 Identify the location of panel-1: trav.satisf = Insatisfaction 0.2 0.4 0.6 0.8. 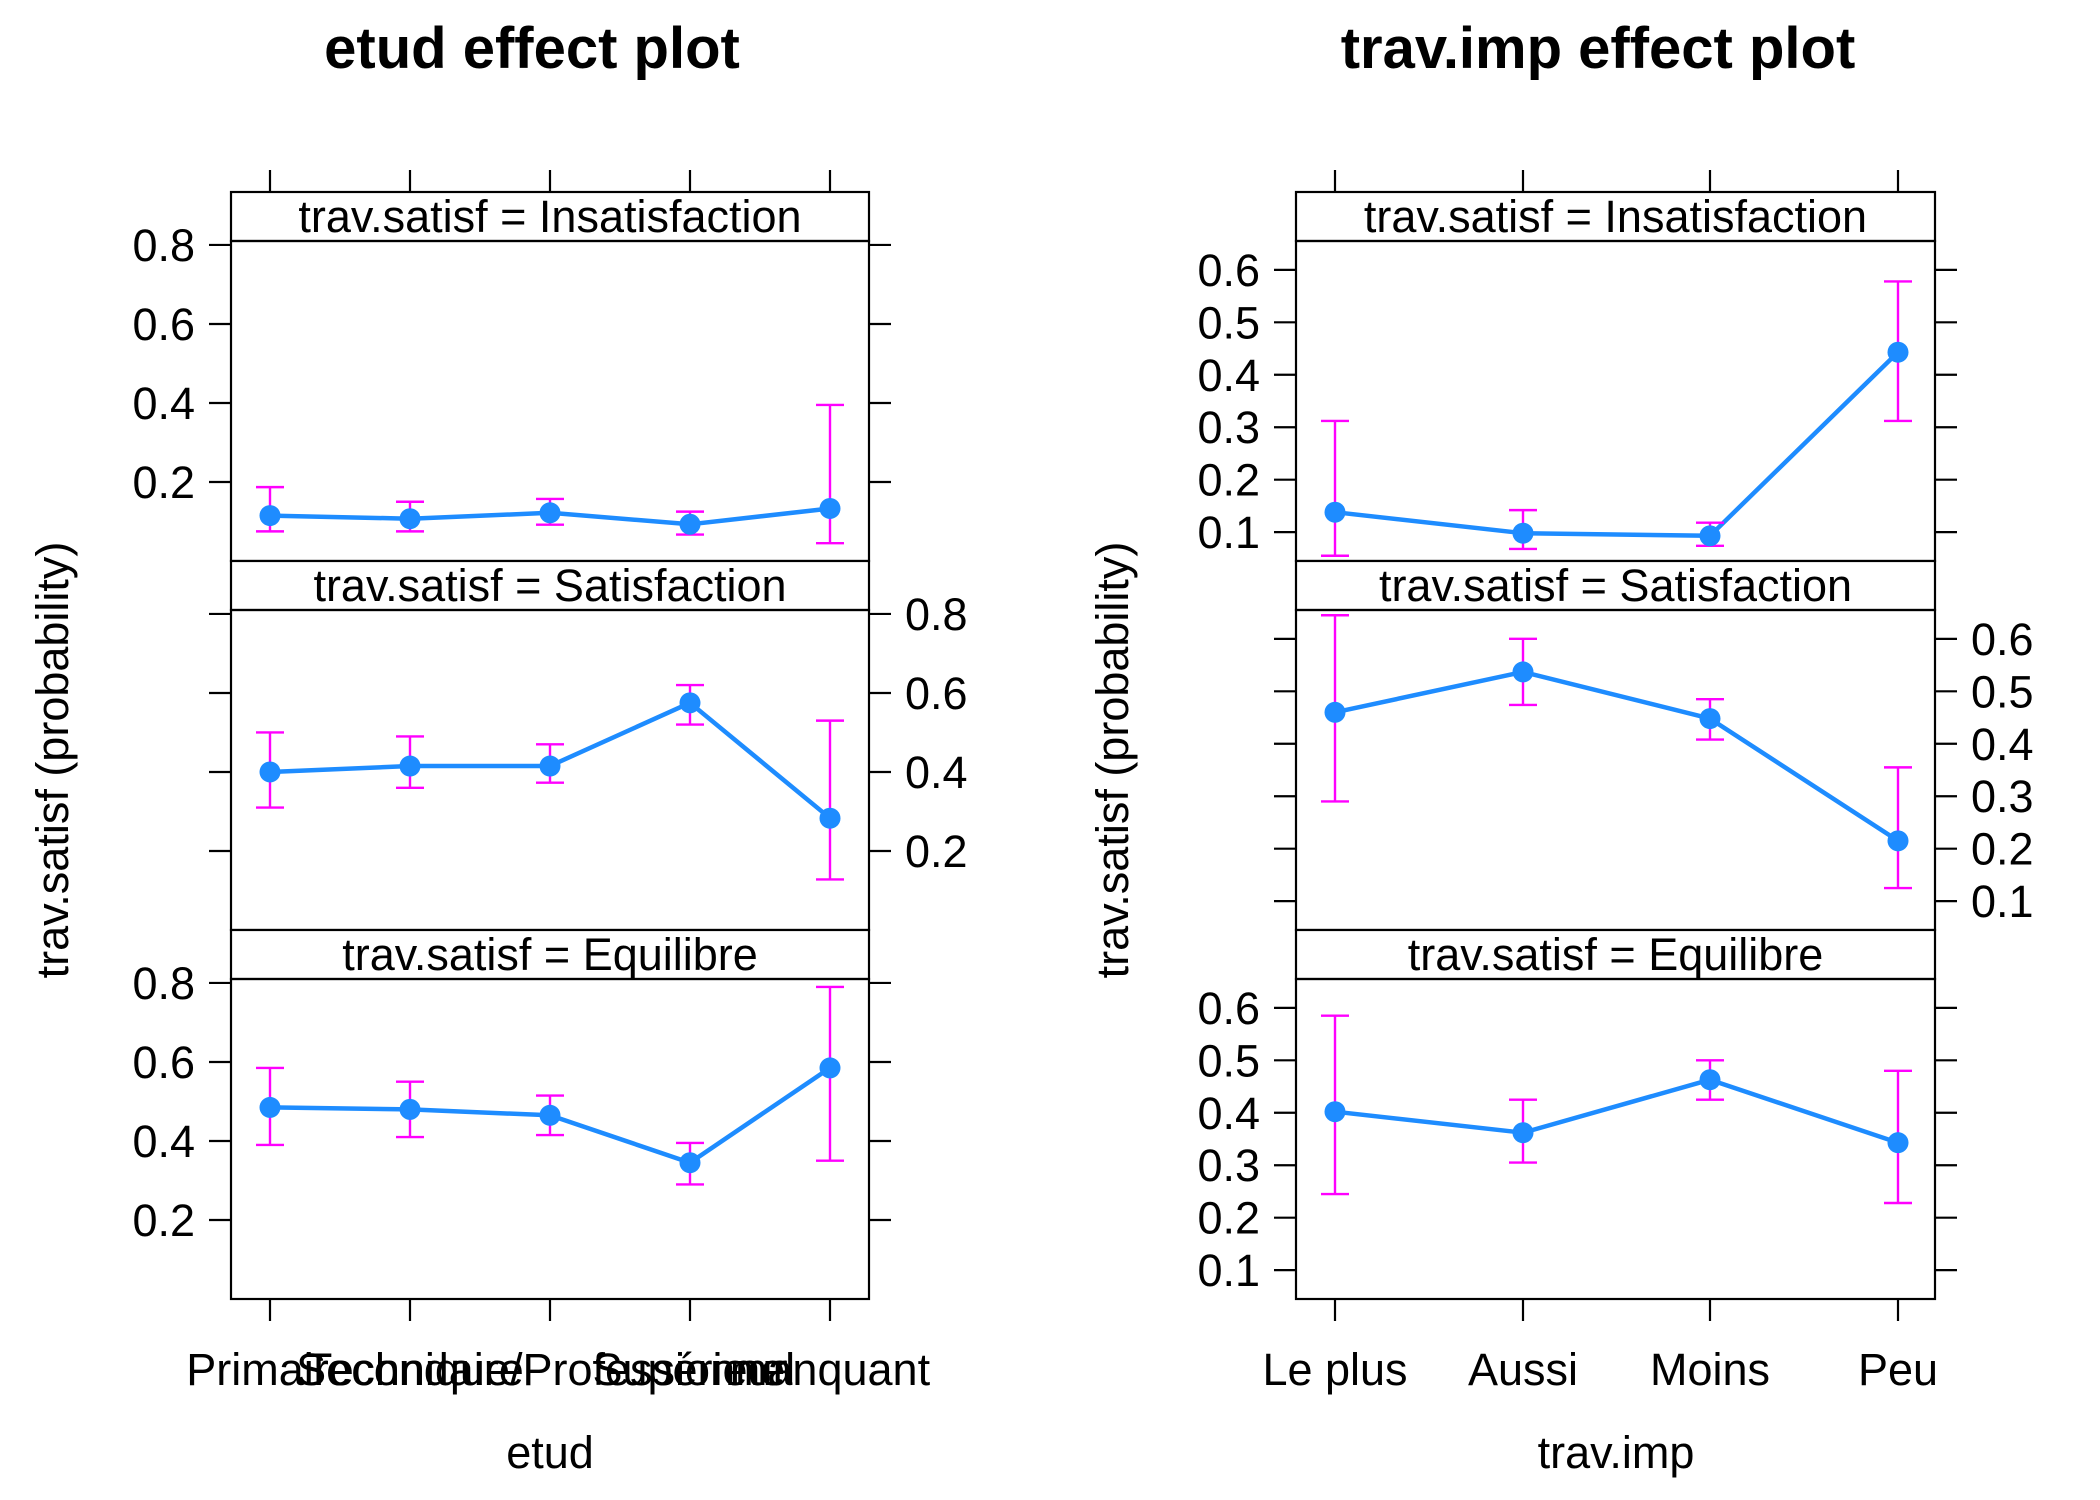
(511, 376).